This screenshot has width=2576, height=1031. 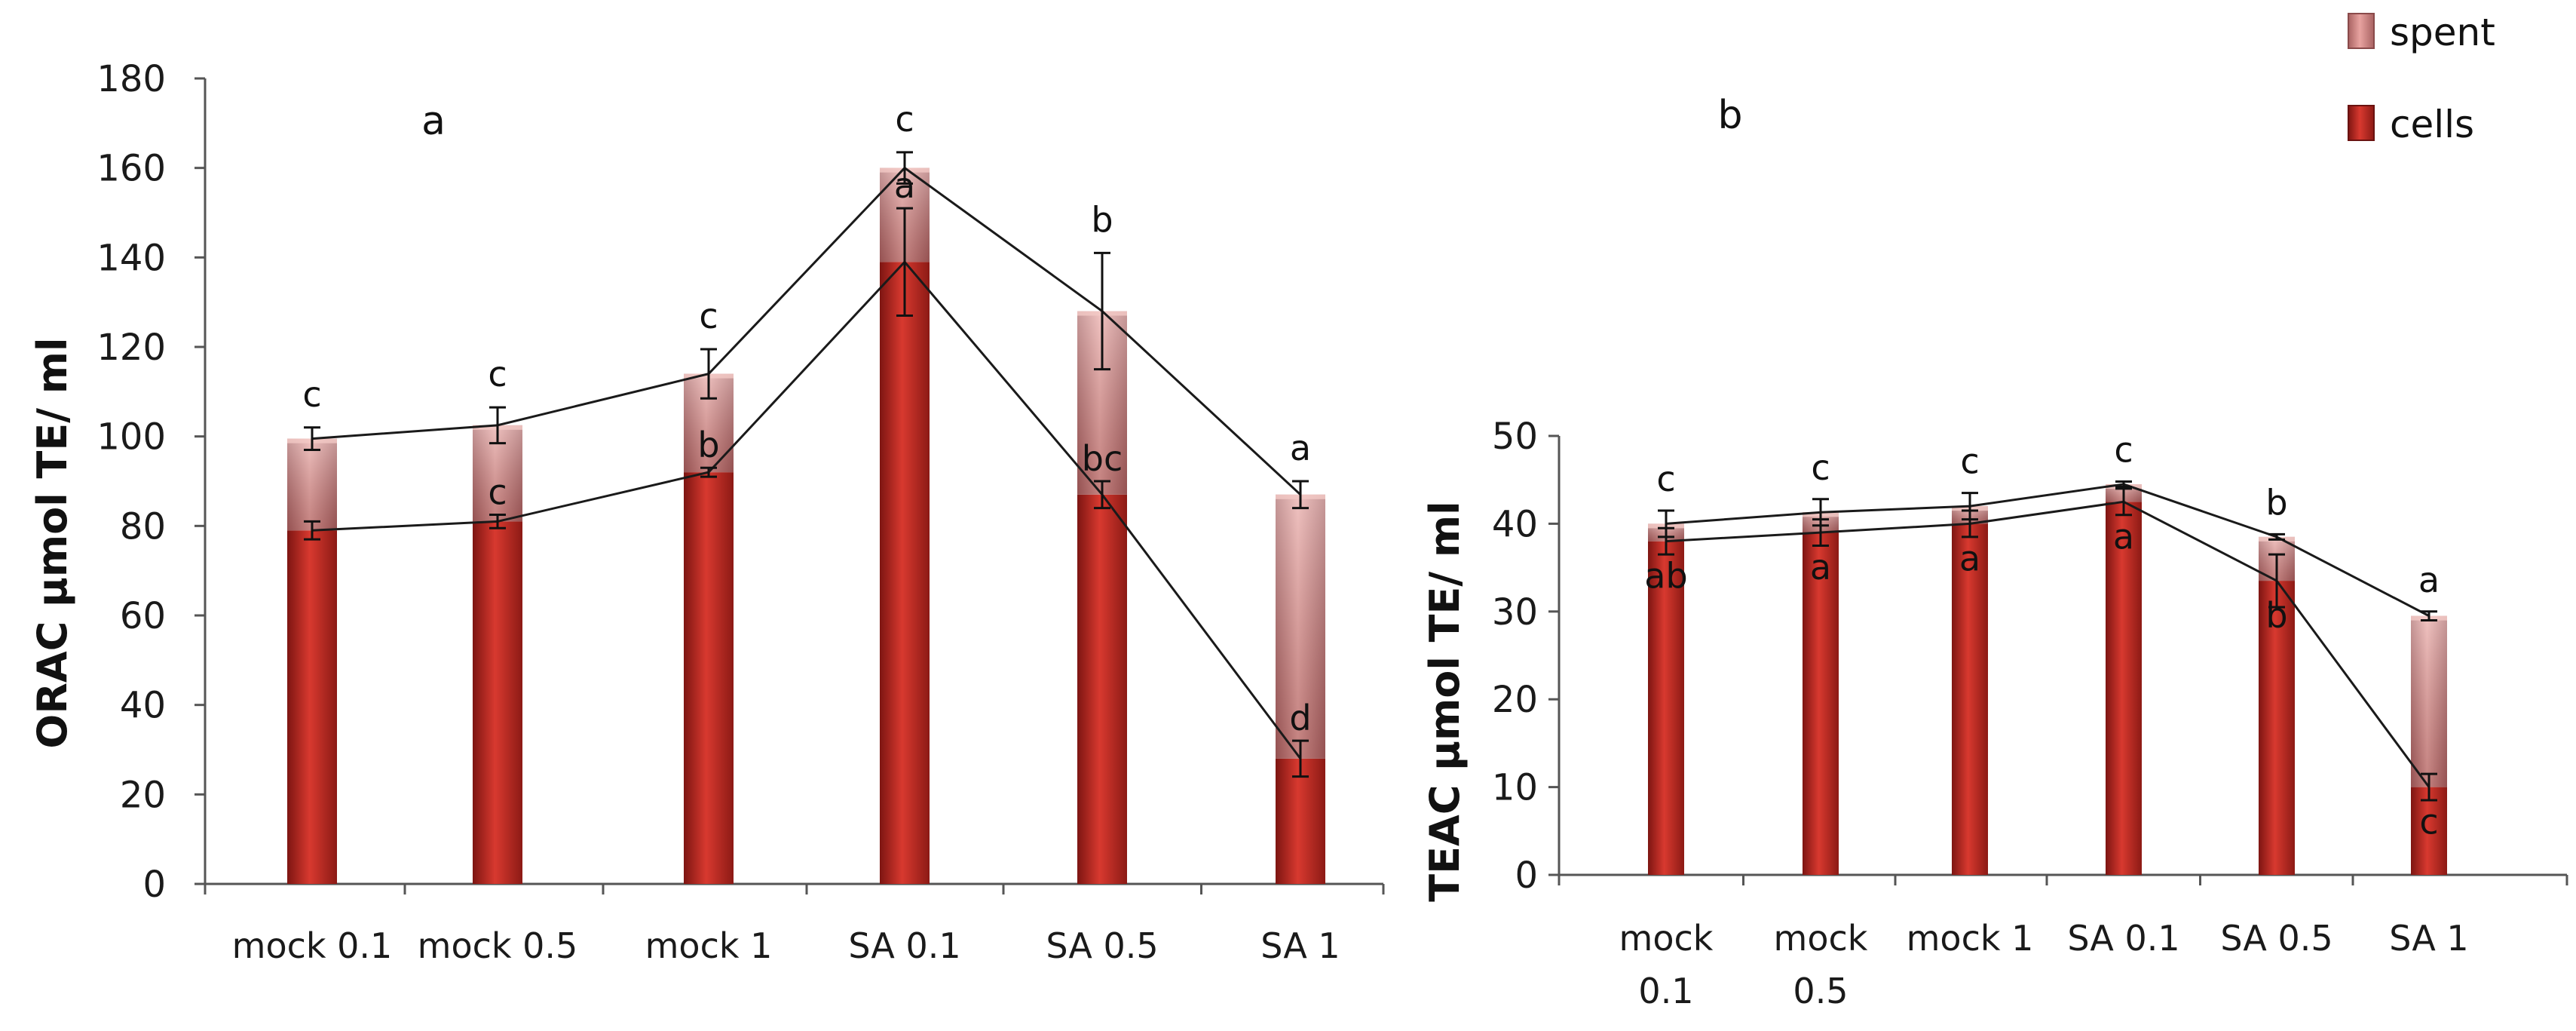 I want to click on category-label: 0.5, so click(x=1820, y=991).